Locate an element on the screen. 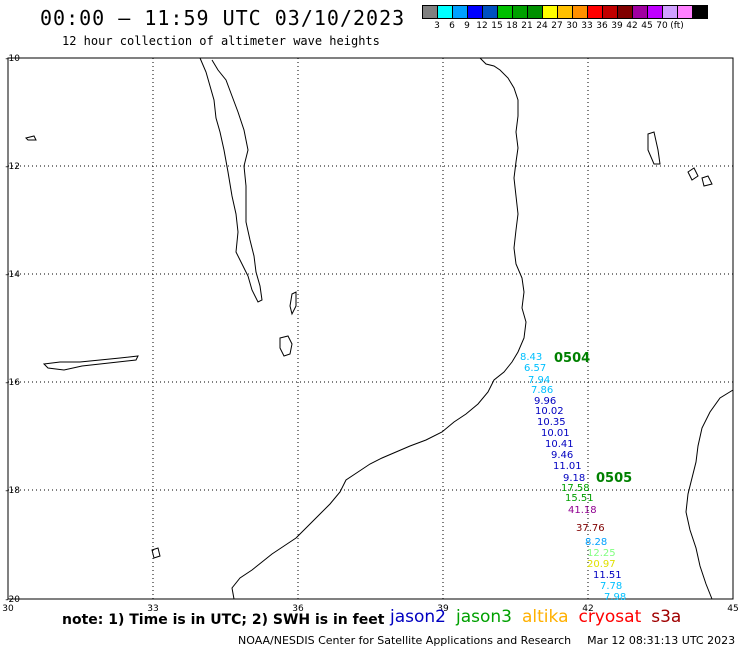 The image size is (740, 650). lon-label: 45 is located at coordinates (732, 609).